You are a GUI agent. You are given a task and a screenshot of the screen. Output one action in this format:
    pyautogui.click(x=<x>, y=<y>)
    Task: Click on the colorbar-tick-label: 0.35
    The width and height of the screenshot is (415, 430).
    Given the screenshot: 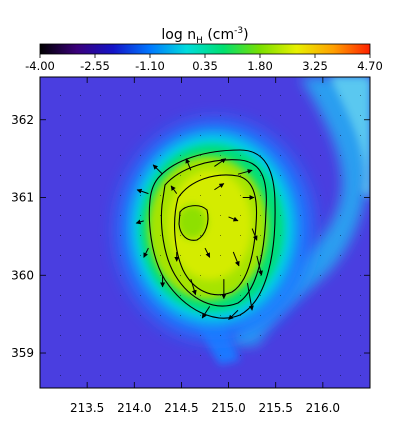 What is the action you would take?
    pyautogui.click(x=205, y=66)
    